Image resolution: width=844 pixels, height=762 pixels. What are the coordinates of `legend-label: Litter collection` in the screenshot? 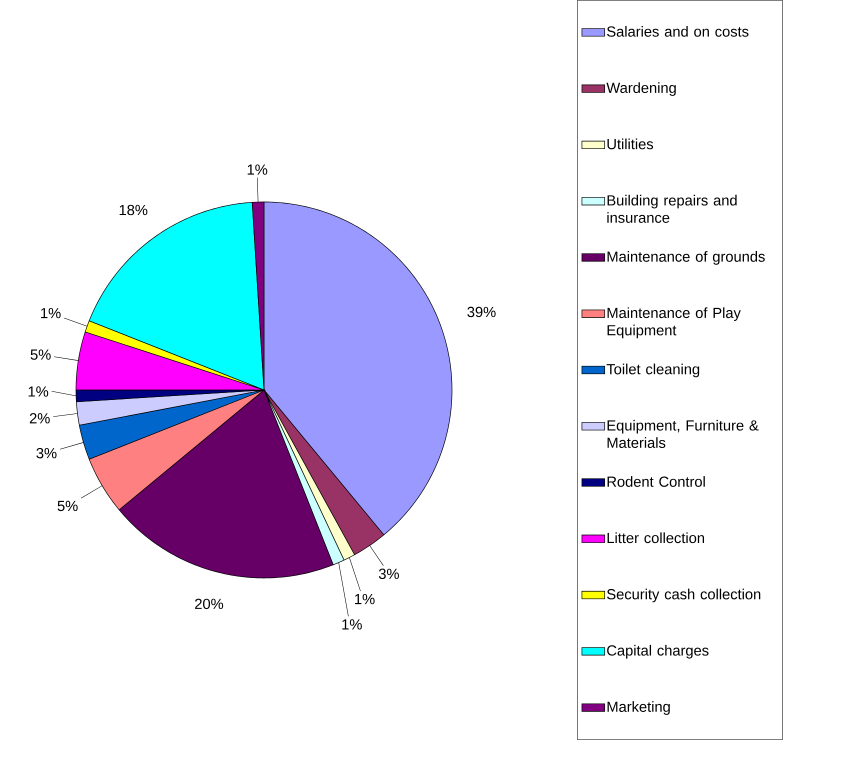 It's located at (656, 538).